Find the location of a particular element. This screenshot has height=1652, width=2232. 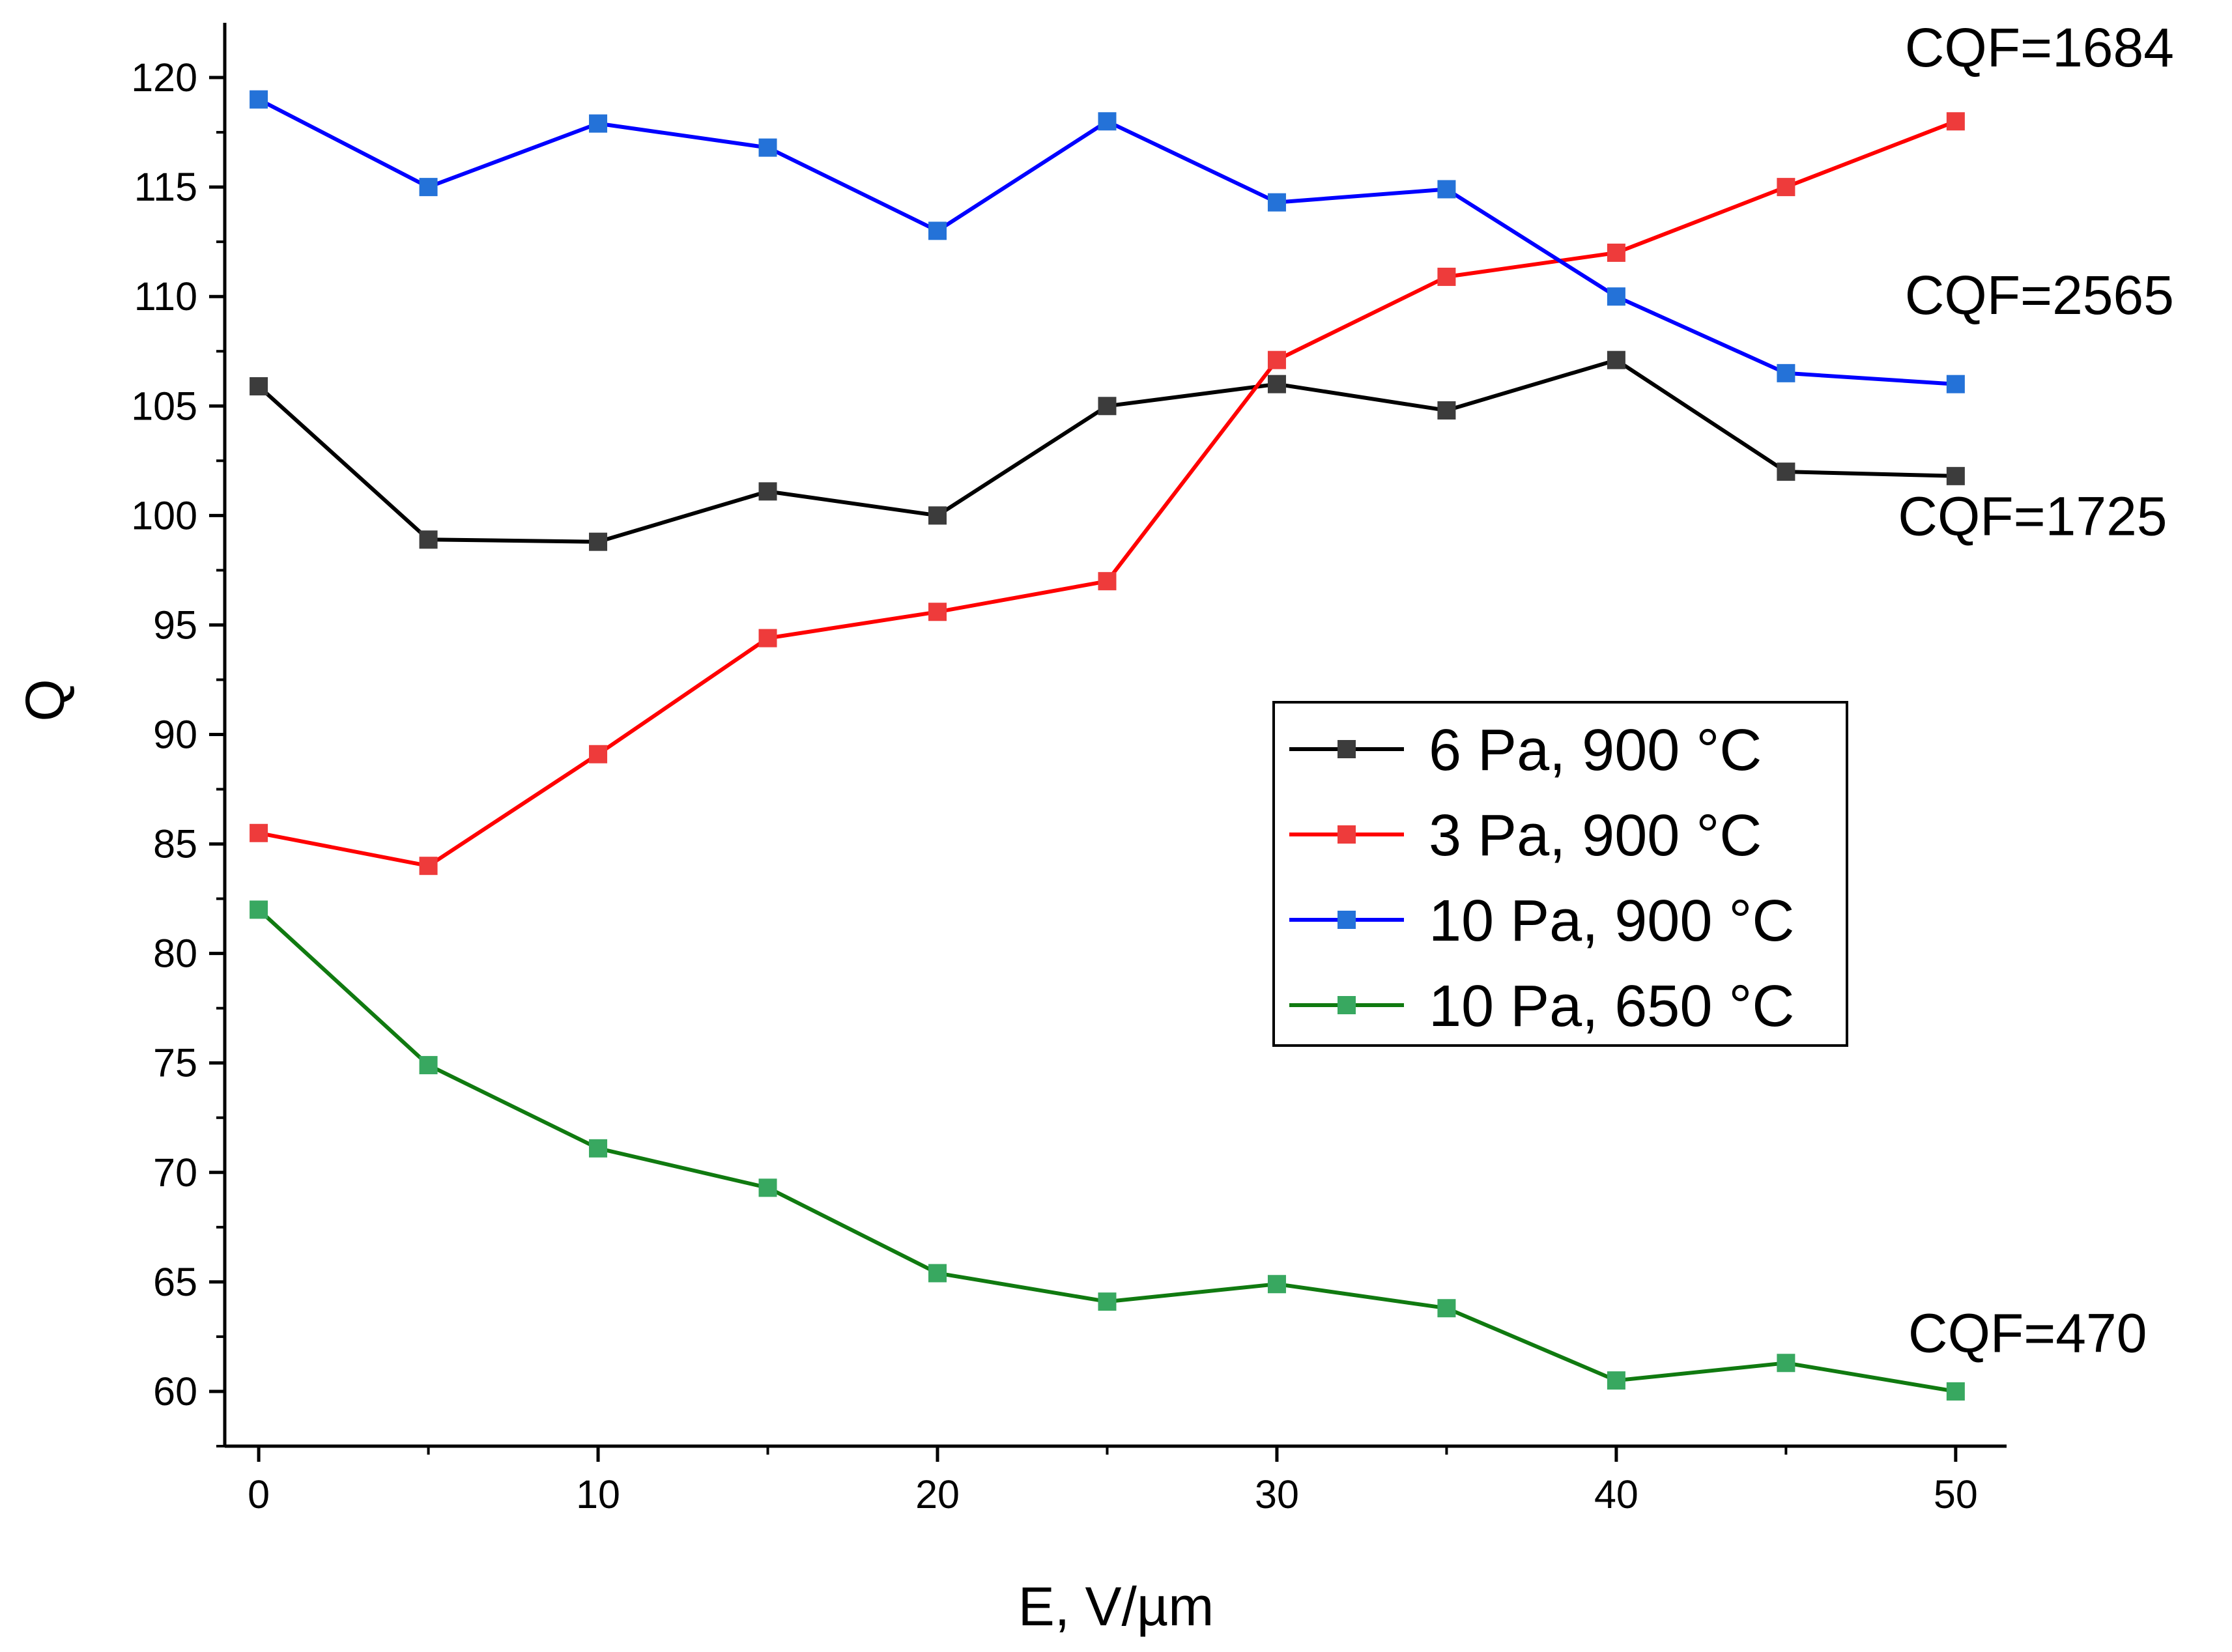

legend-item: 10 Pa, 650 °C is located at coordinates (1541, 1006).